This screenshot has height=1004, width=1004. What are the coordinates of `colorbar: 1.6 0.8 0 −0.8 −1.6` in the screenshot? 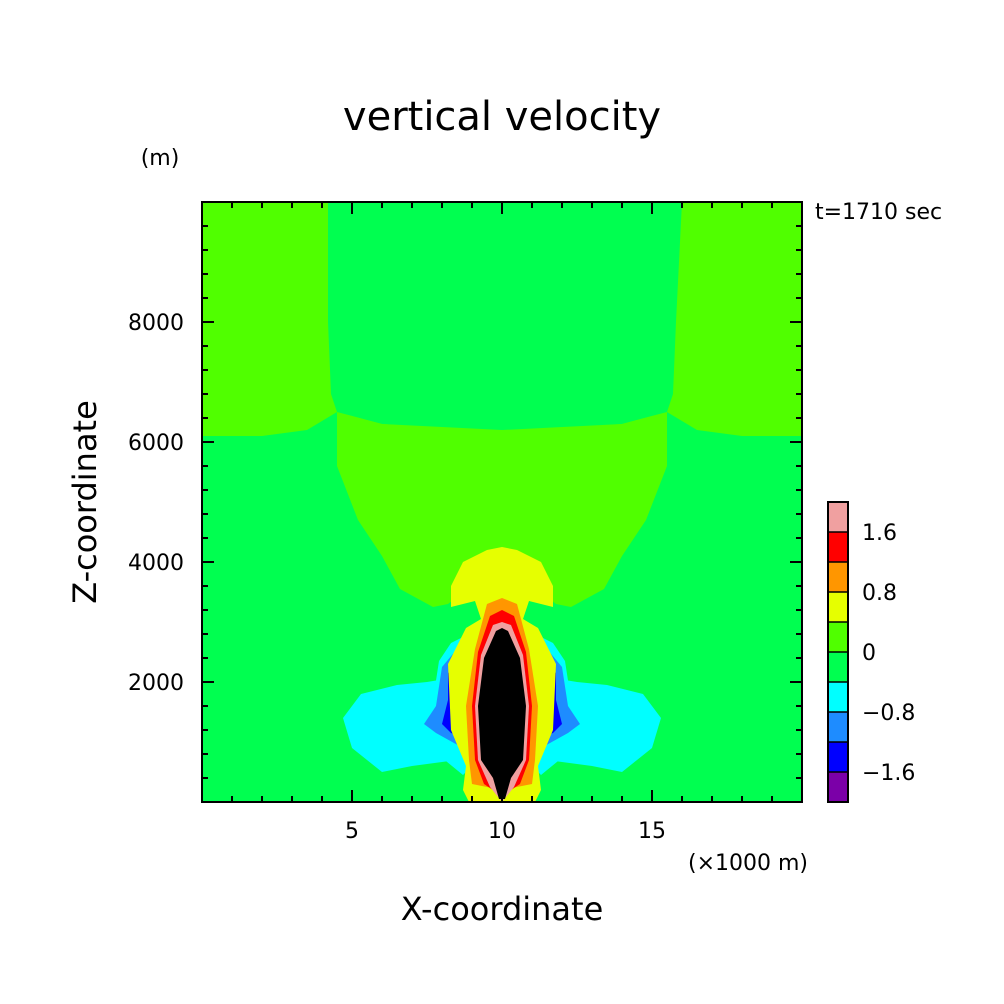 It's located at (871, 652).